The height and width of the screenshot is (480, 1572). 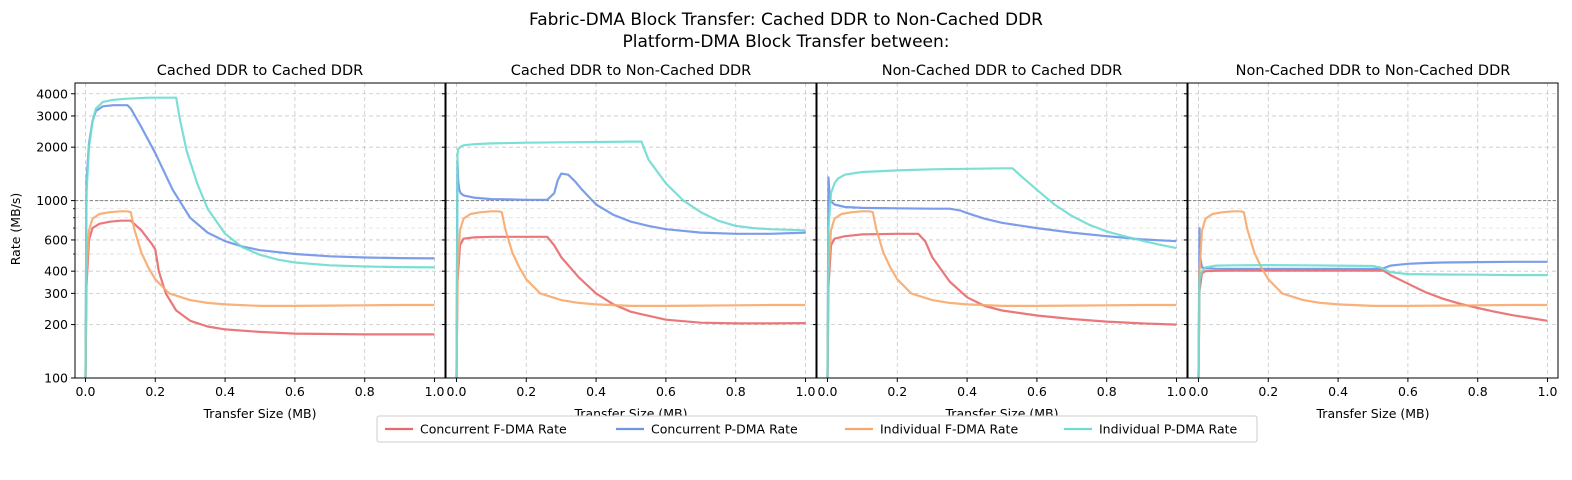 What do you see at coordinates (260, 71) in the screenshot?
I see `panel-title: Cached DDR to Cached DDR` at bounding box center [260, 71].